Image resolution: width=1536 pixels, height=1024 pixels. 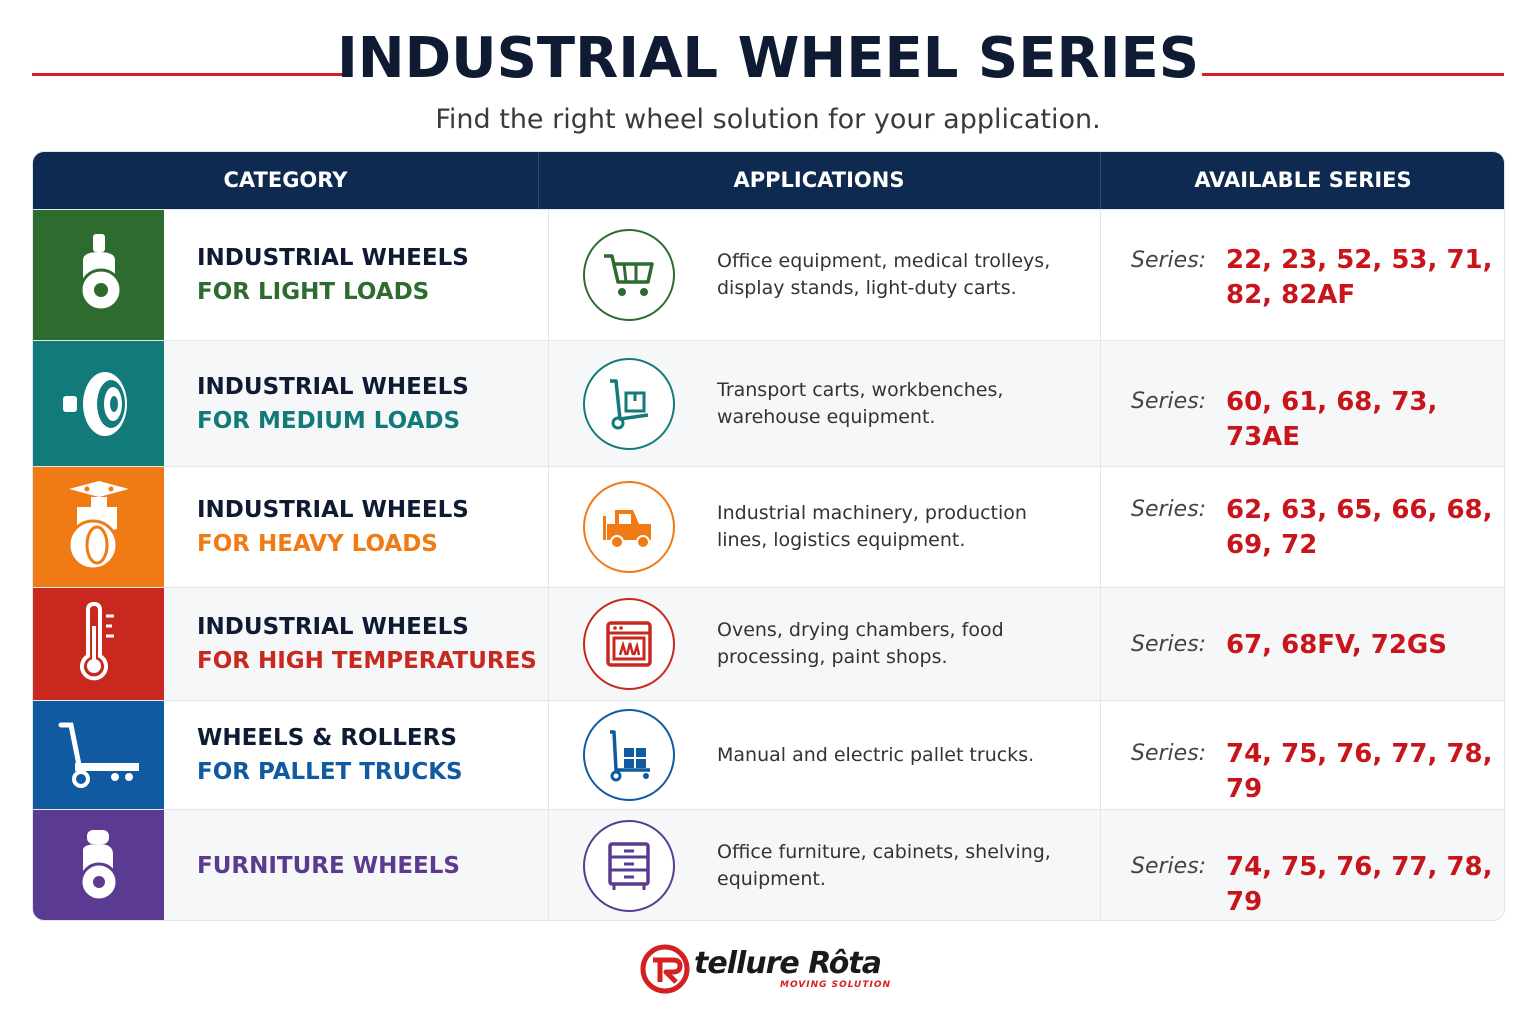 I want to click on brand-name: tellure Rôta, so click(x=788, y=963).